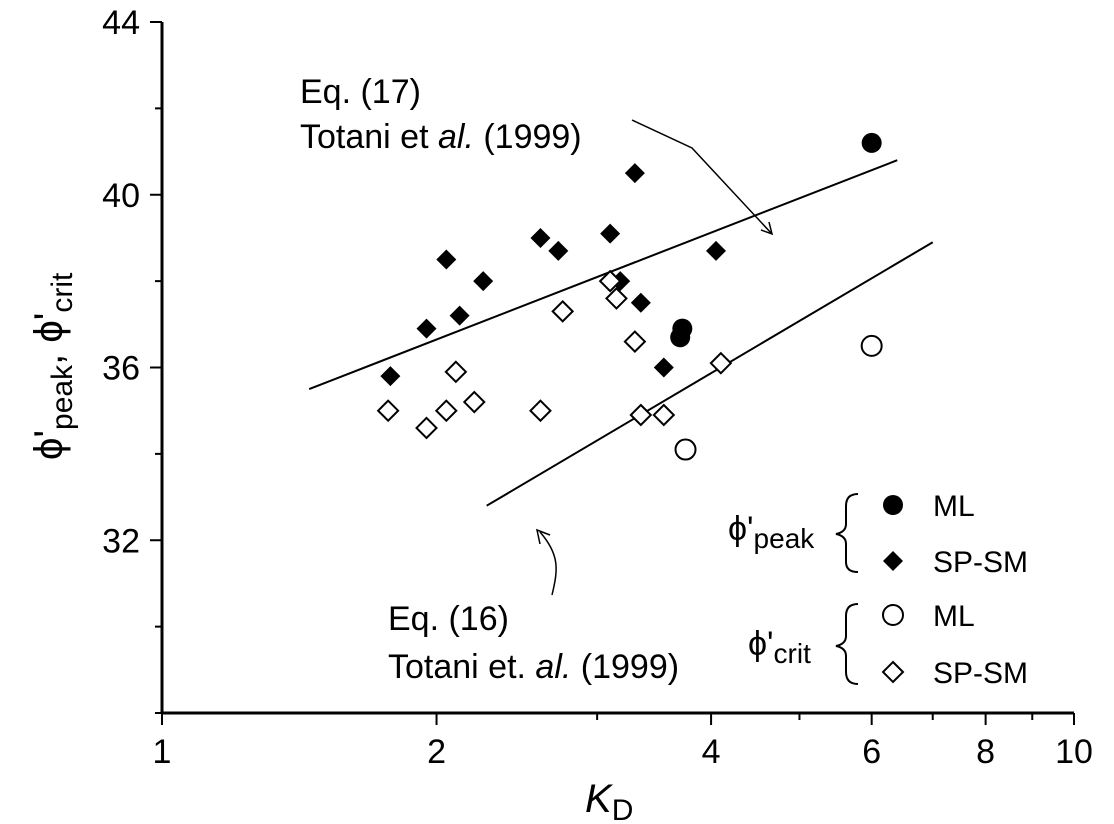 This screenshot has height=824, width=1114. What do you see at coordinates (121, 369) in the screenshot?
I see `y-tick-label: 36` at bounding box center [121, 369].